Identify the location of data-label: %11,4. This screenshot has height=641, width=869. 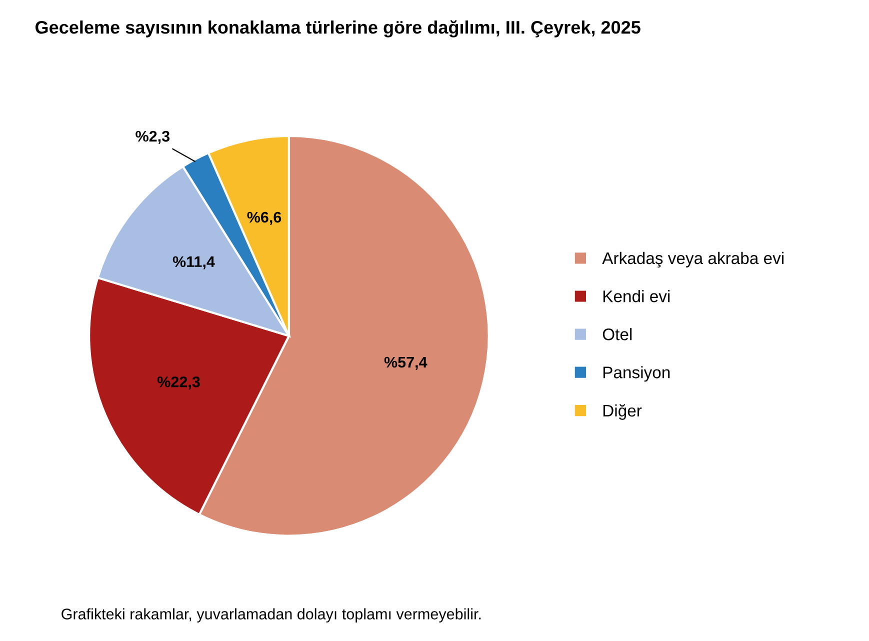
(193, 263).